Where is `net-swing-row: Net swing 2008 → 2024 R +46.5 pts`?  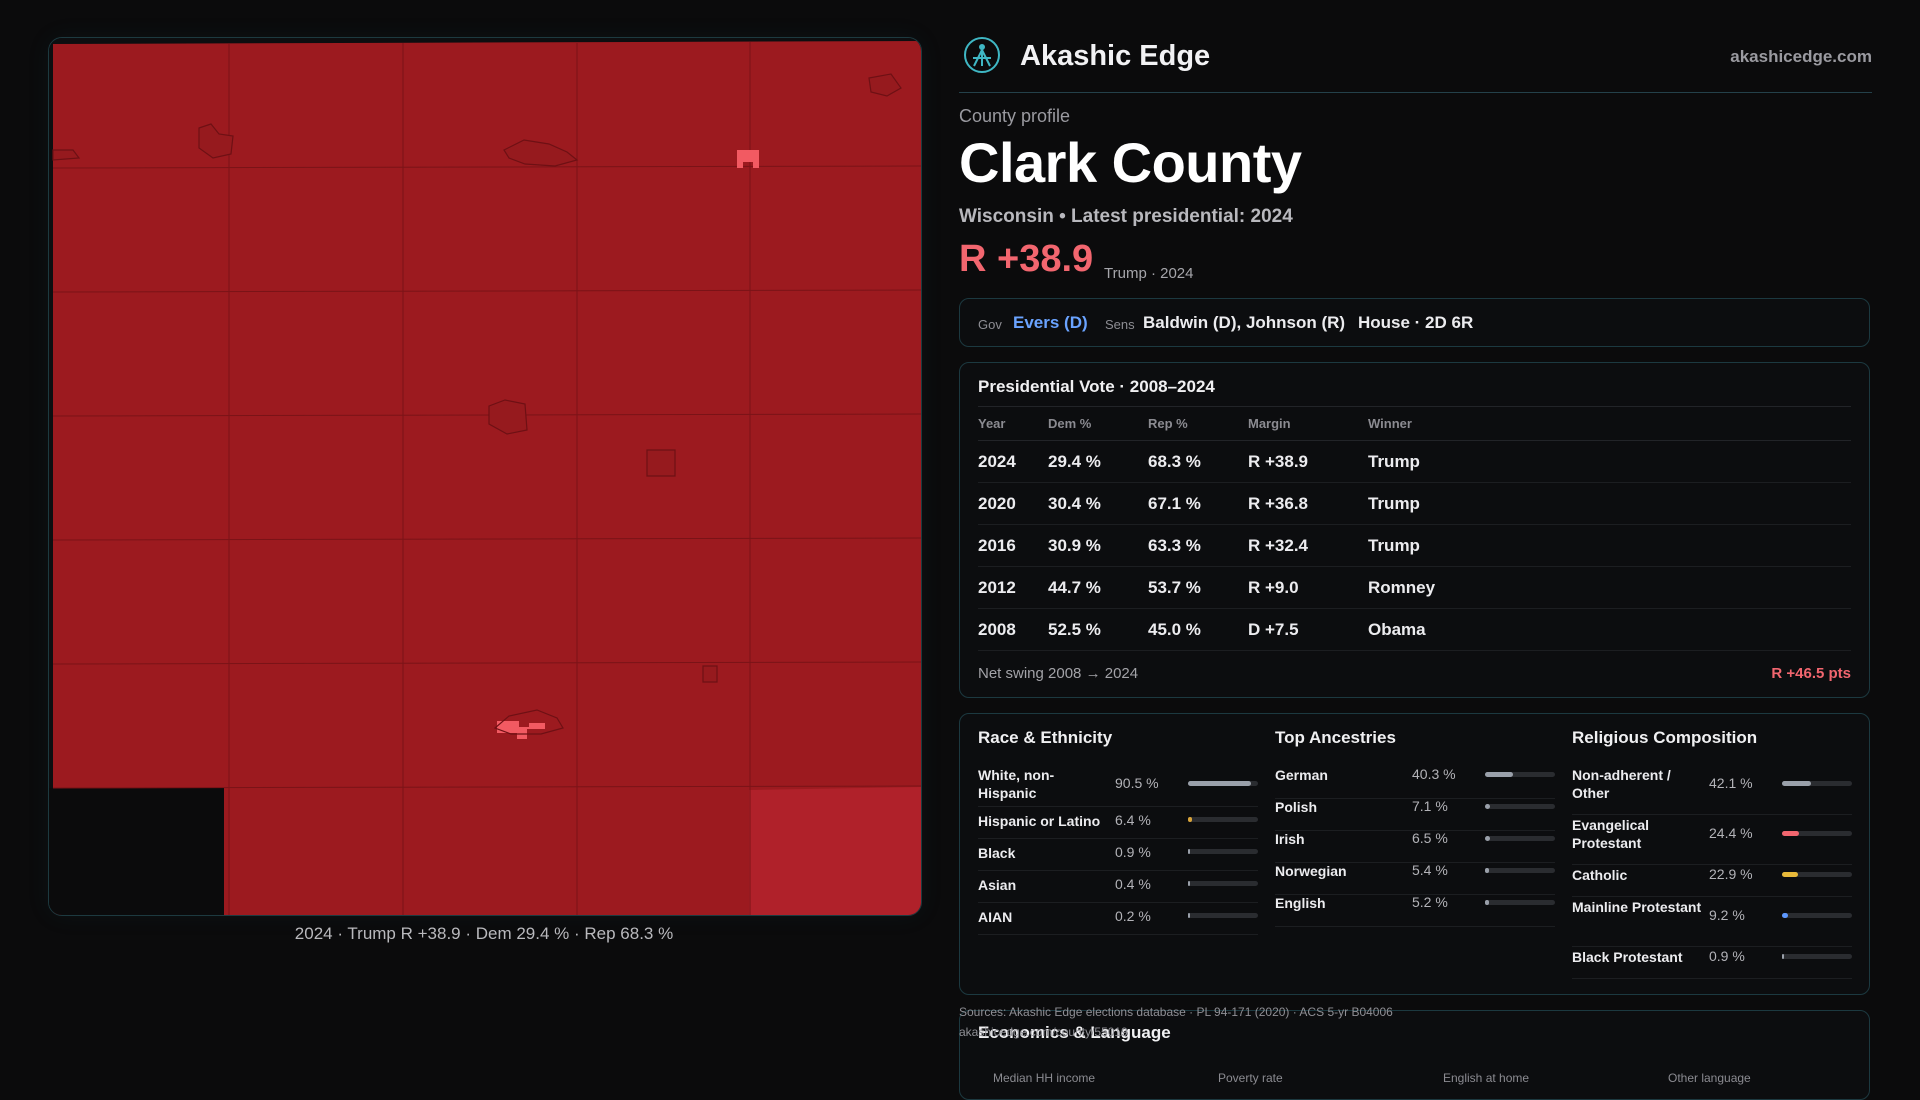
net-swing-row: Net swing 2008 → 2024 R +46.5 pts is located at coordinates (1414, 673).